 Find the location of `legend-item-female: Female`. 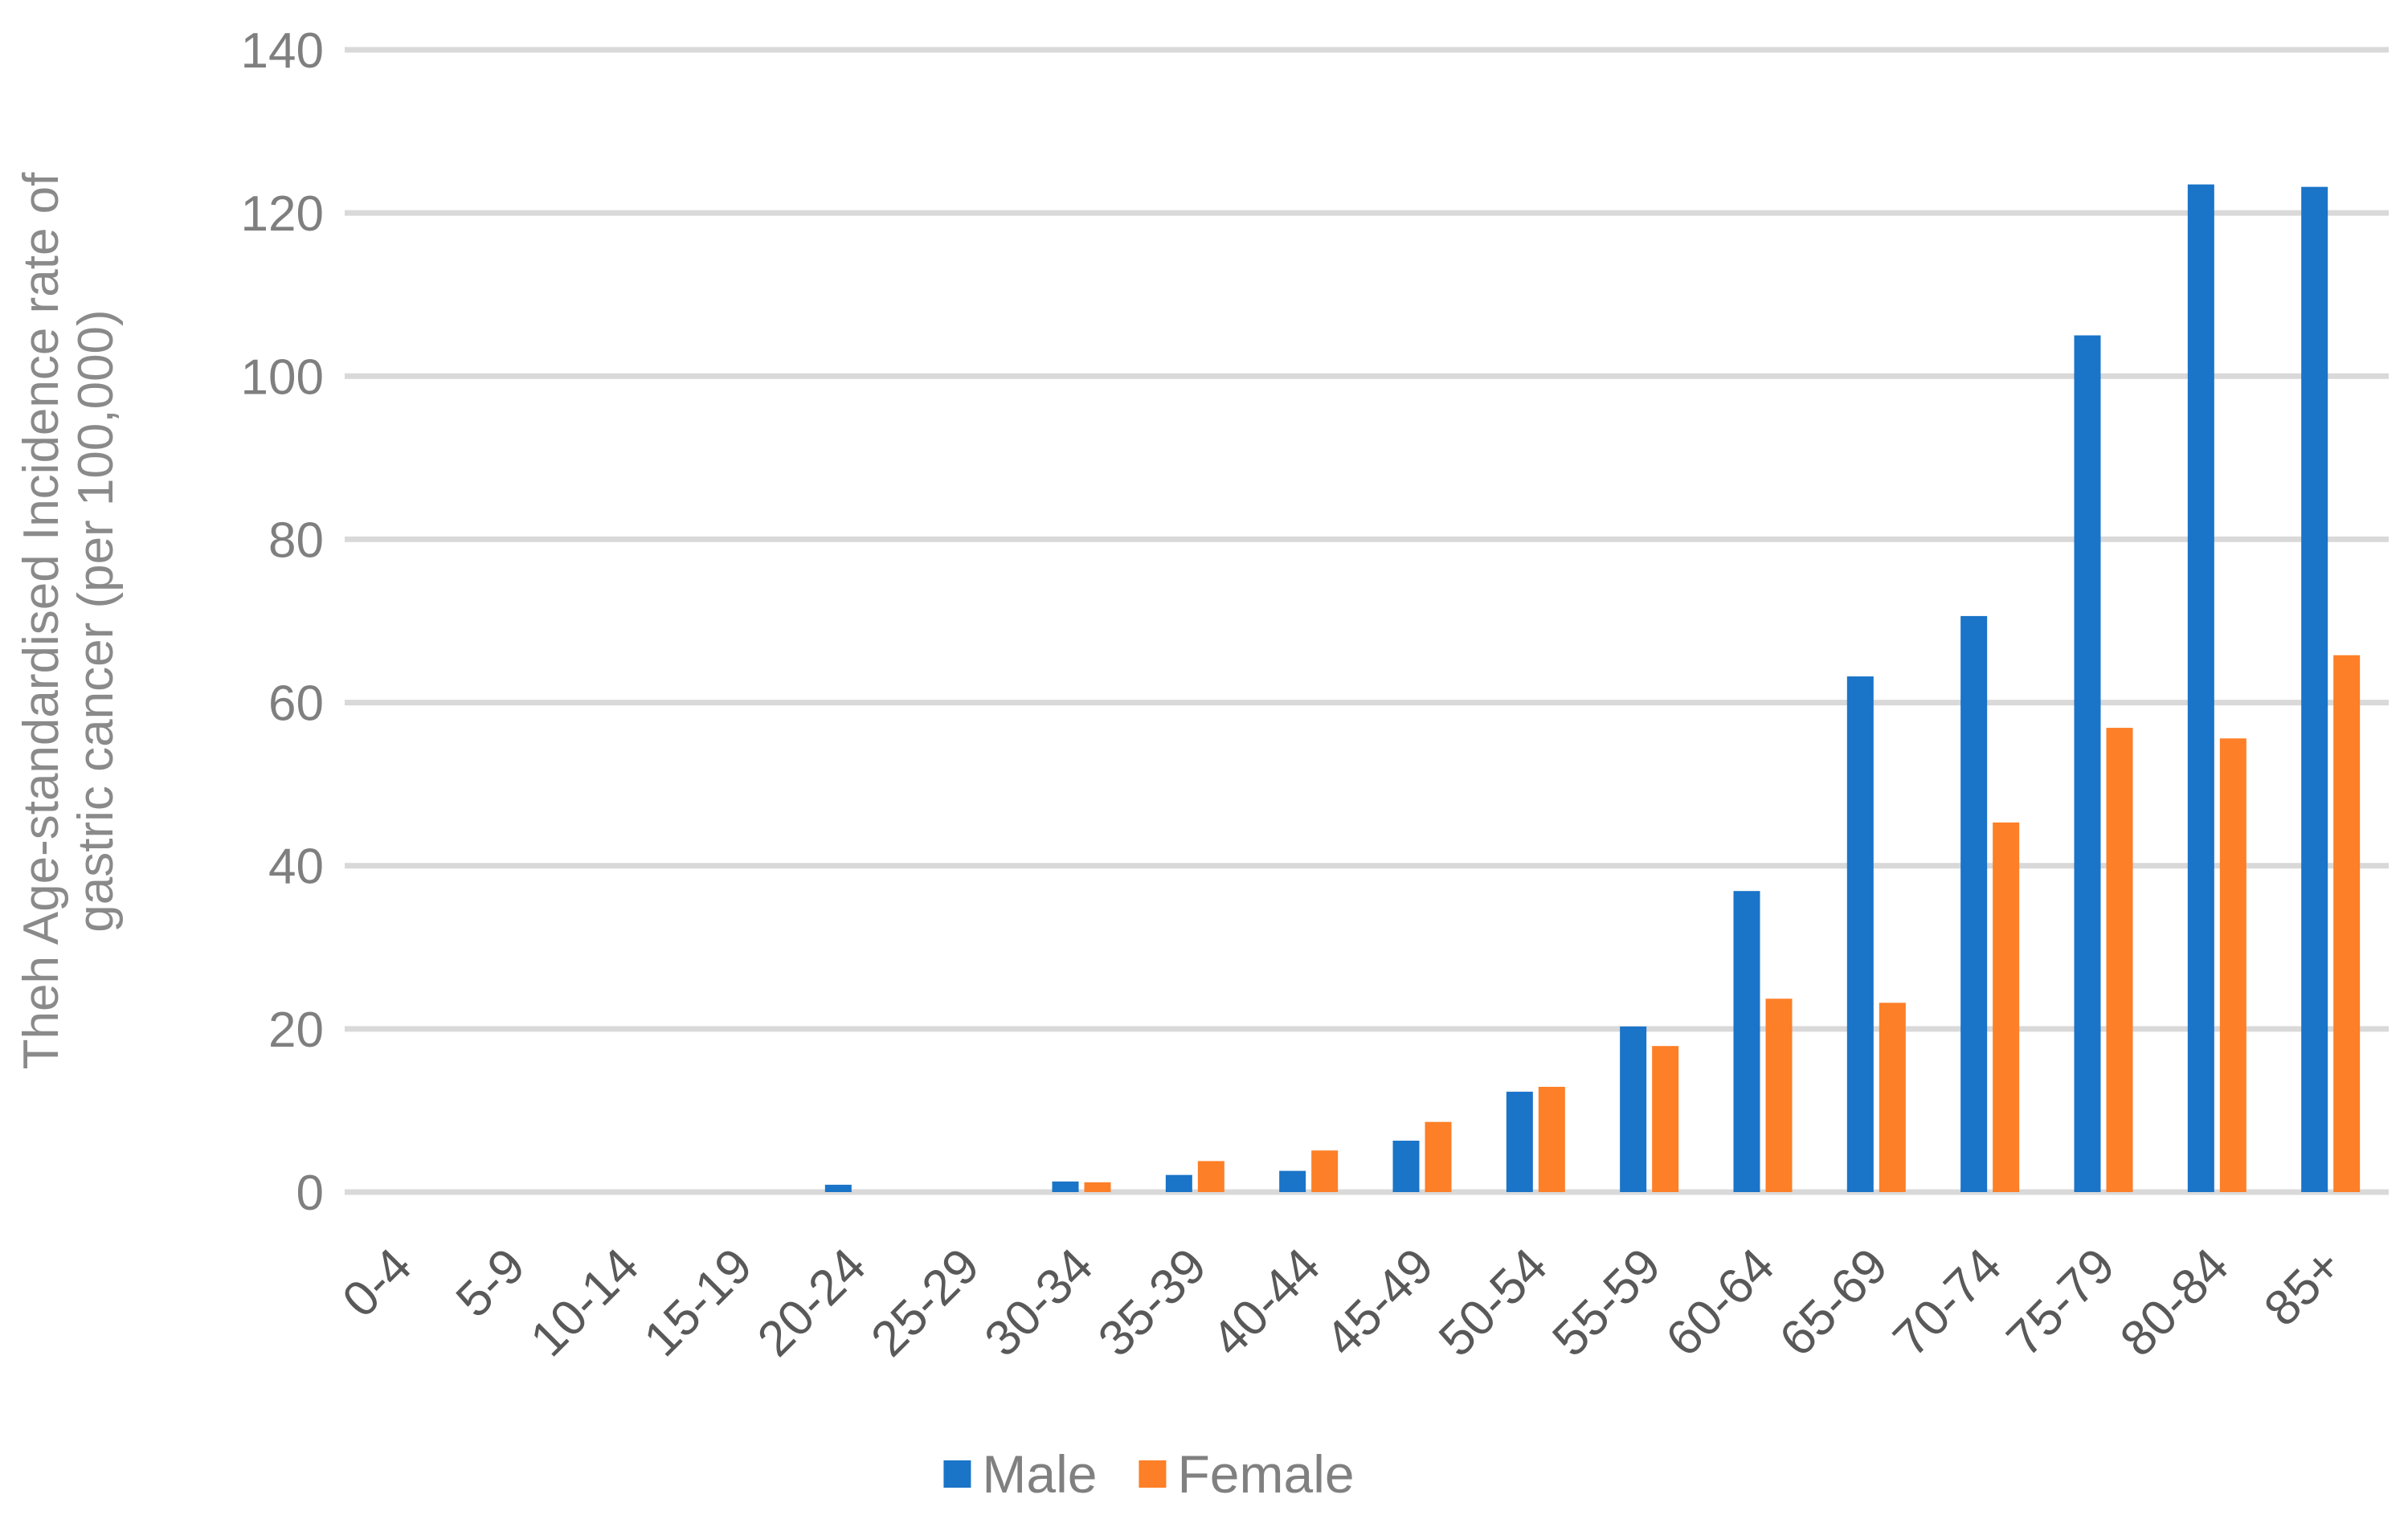

legend-item-female: Female is located at coordinates (1247, 1474).